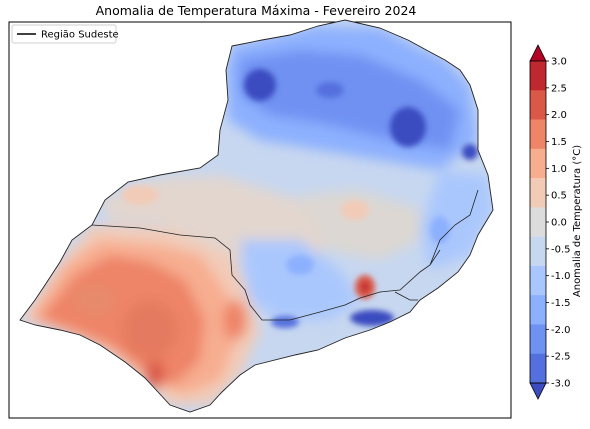 The height and width of the screenshot is (429, 590). What do you see at coordinates (561, 249) in the screenshot?
I see `colorbar-tick-label: -0.5` at bounding box center [561, 249].